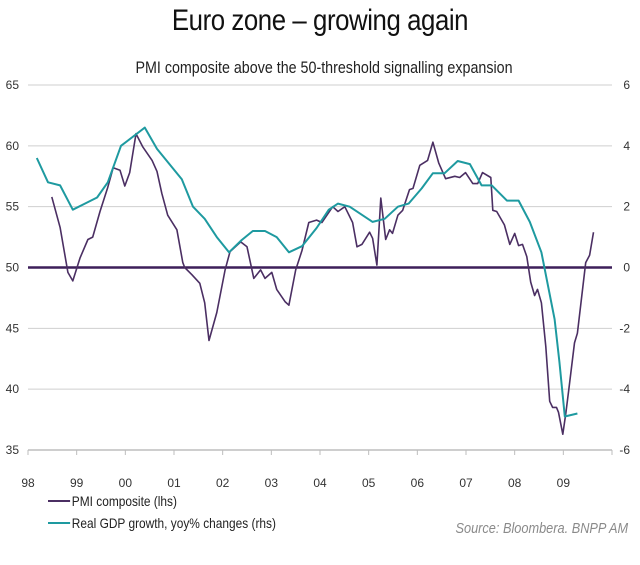 The height and width of the screenshot is (565, 640). Describe the element at coordinates (13, 207) in the screenshot. I see `y-left-tick-label: 55` at that location.